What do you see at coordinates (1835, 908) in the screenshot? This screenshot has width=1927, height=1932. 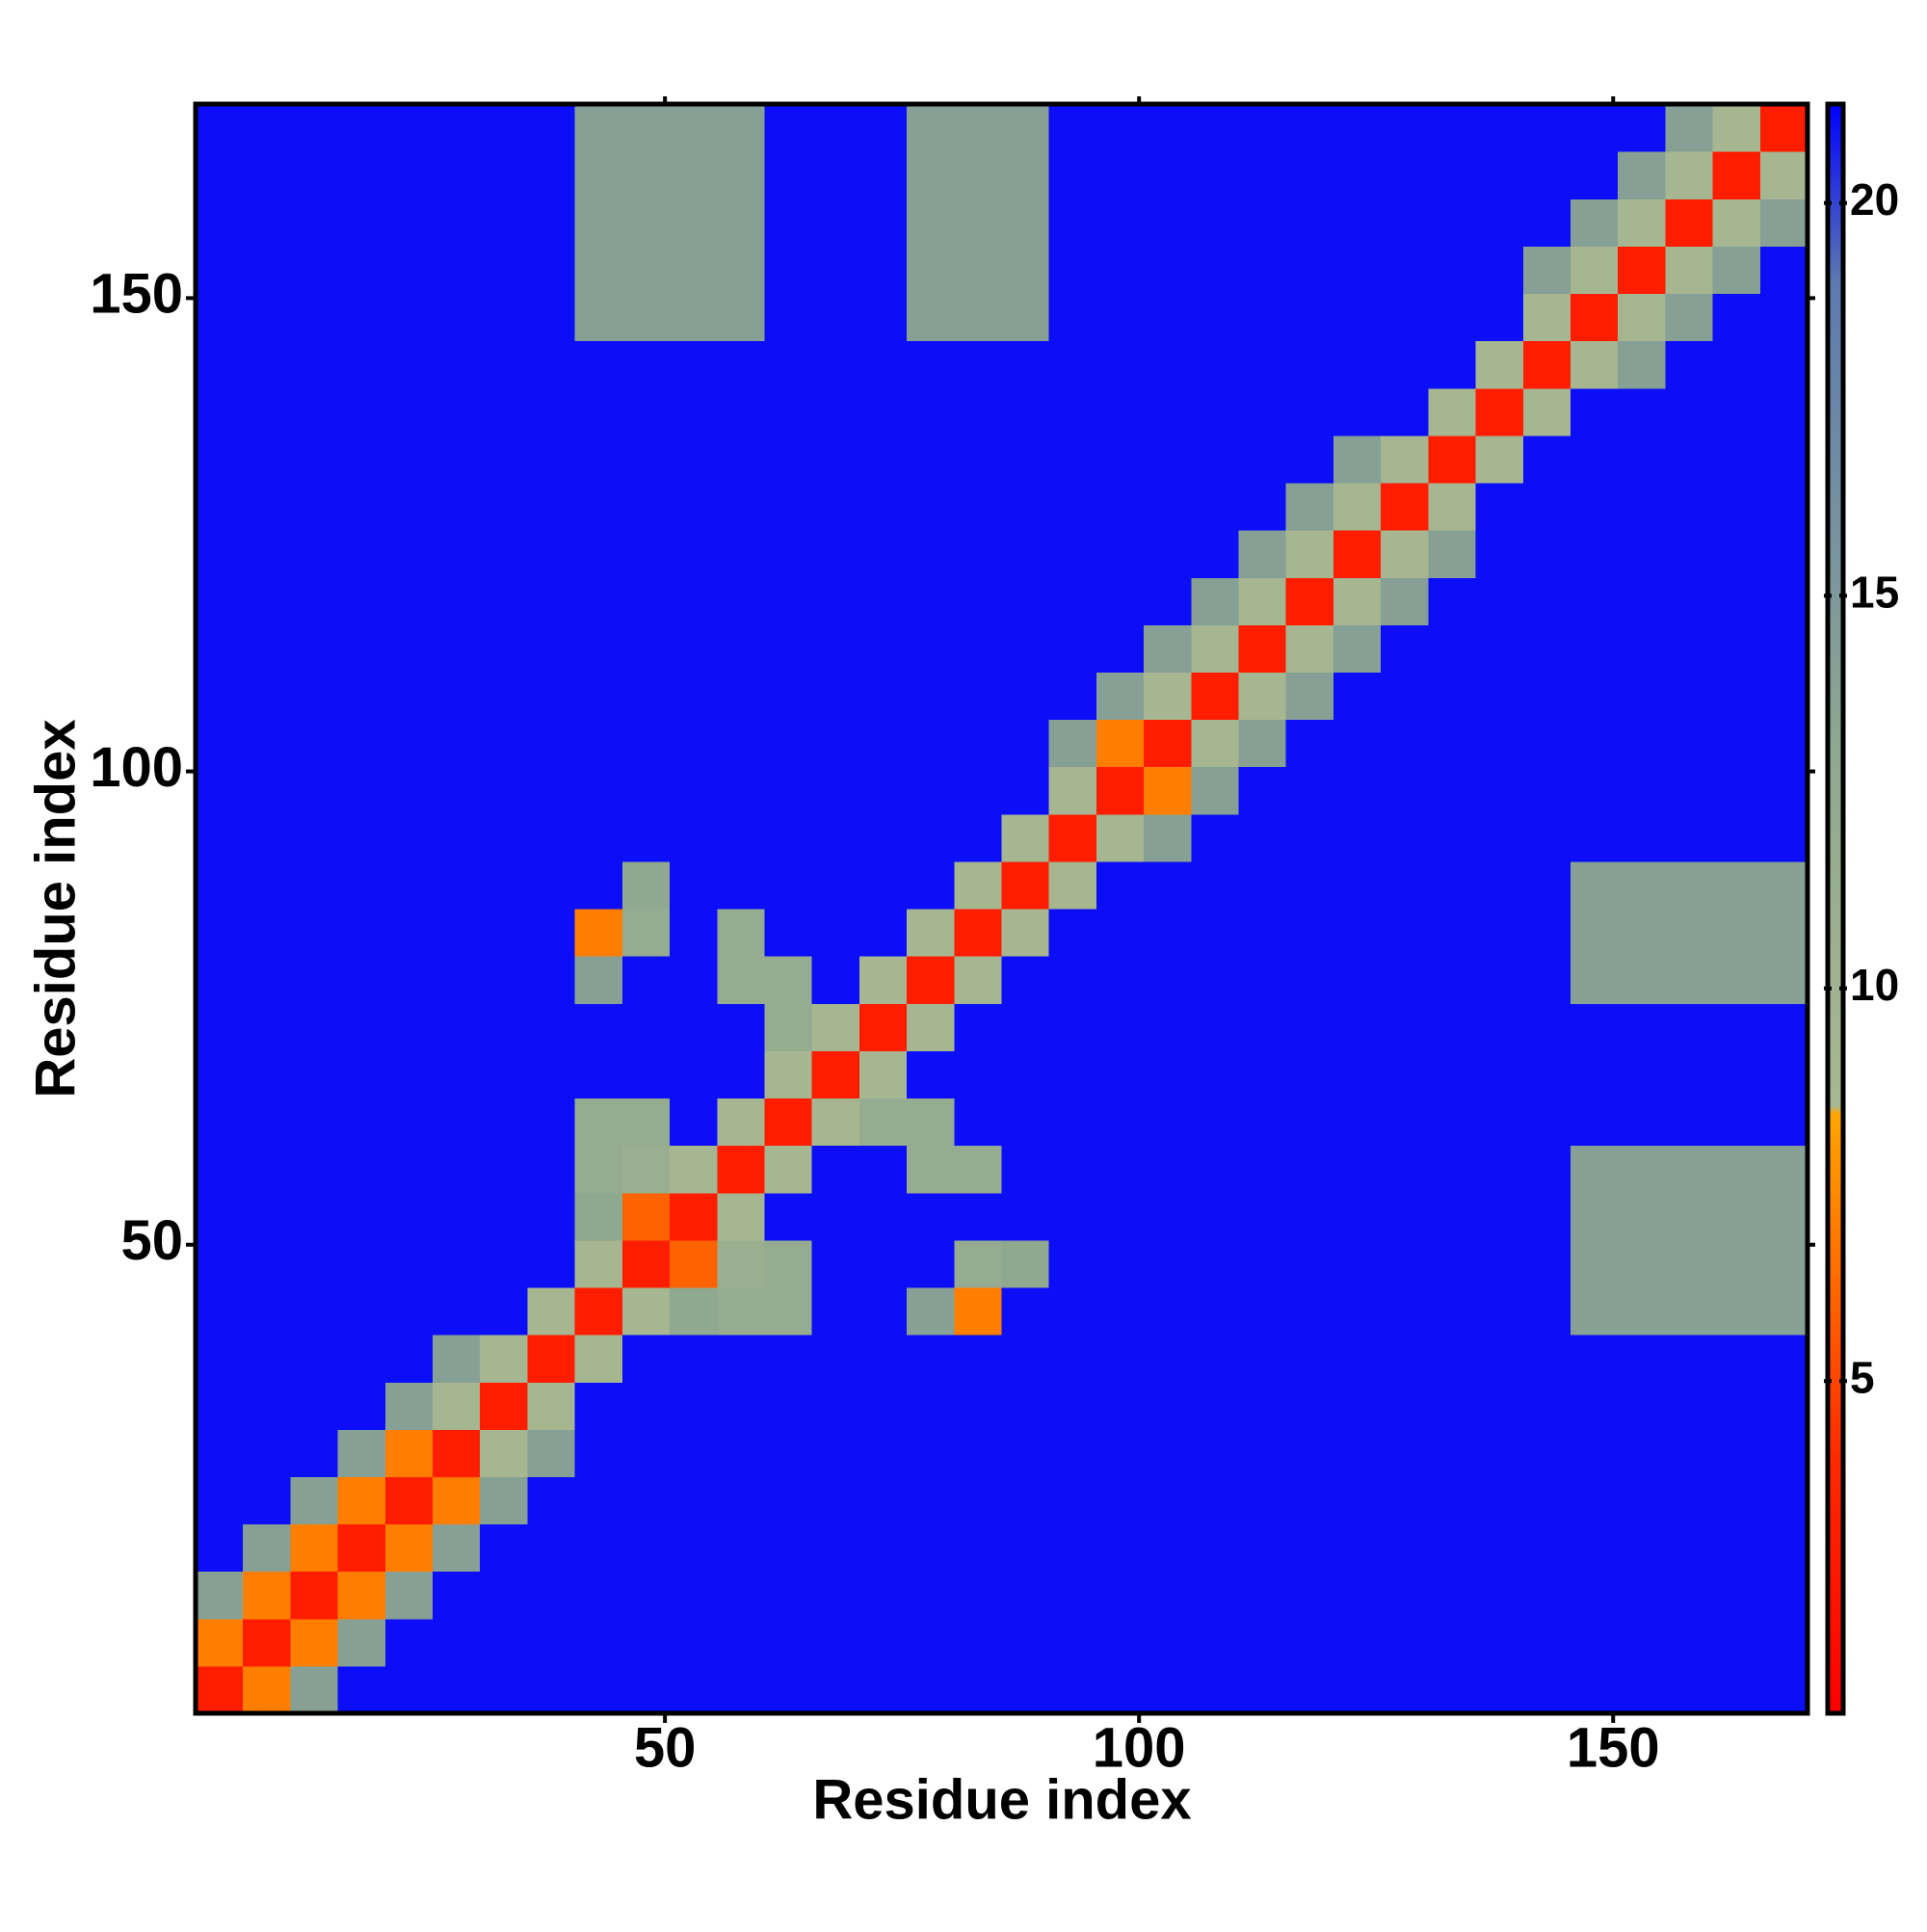 I see `colorbar` at bounding box center [1835, 908].